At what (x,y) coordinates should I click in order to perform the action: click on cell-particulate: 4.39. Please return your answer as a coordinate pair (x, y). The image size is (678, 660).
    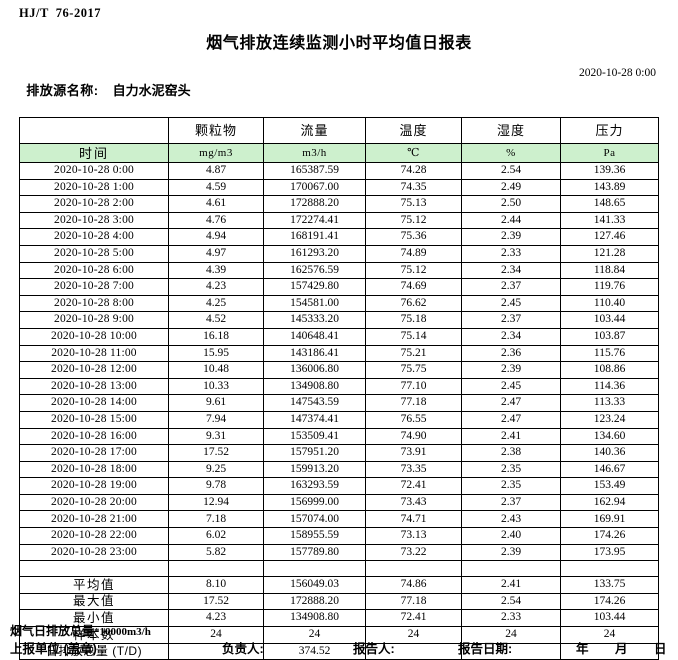
    Looking at the image, I should click on (216, 270).